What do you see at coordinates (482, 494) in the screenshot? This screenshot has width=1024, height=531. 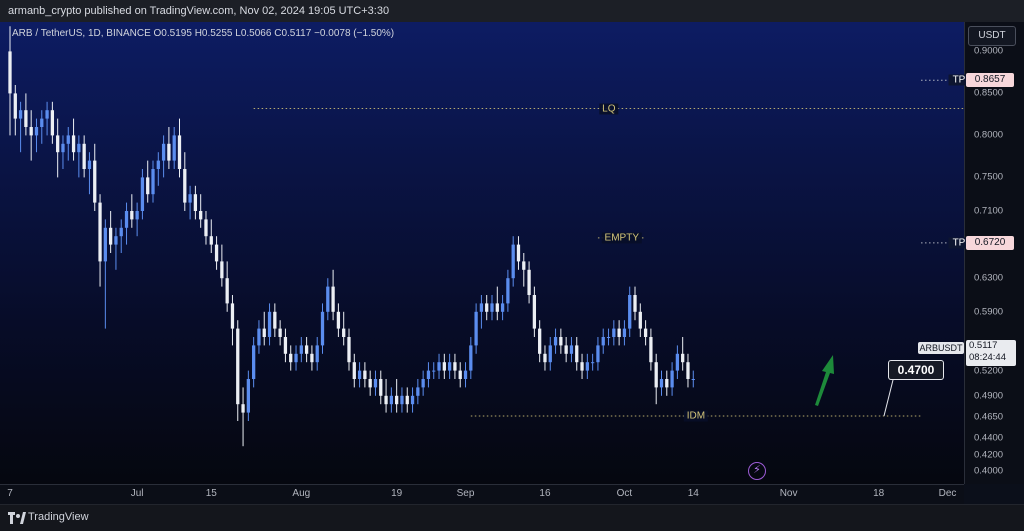 I see `time-axis` at bounding box center [482, 494].